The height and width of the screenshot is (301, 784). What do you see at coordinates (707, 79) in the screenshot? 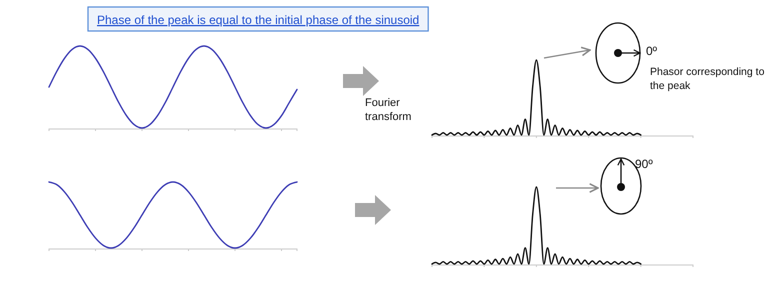
I see `annotation: Phasor corresponding to the peak` at bounding box center [707, 79].